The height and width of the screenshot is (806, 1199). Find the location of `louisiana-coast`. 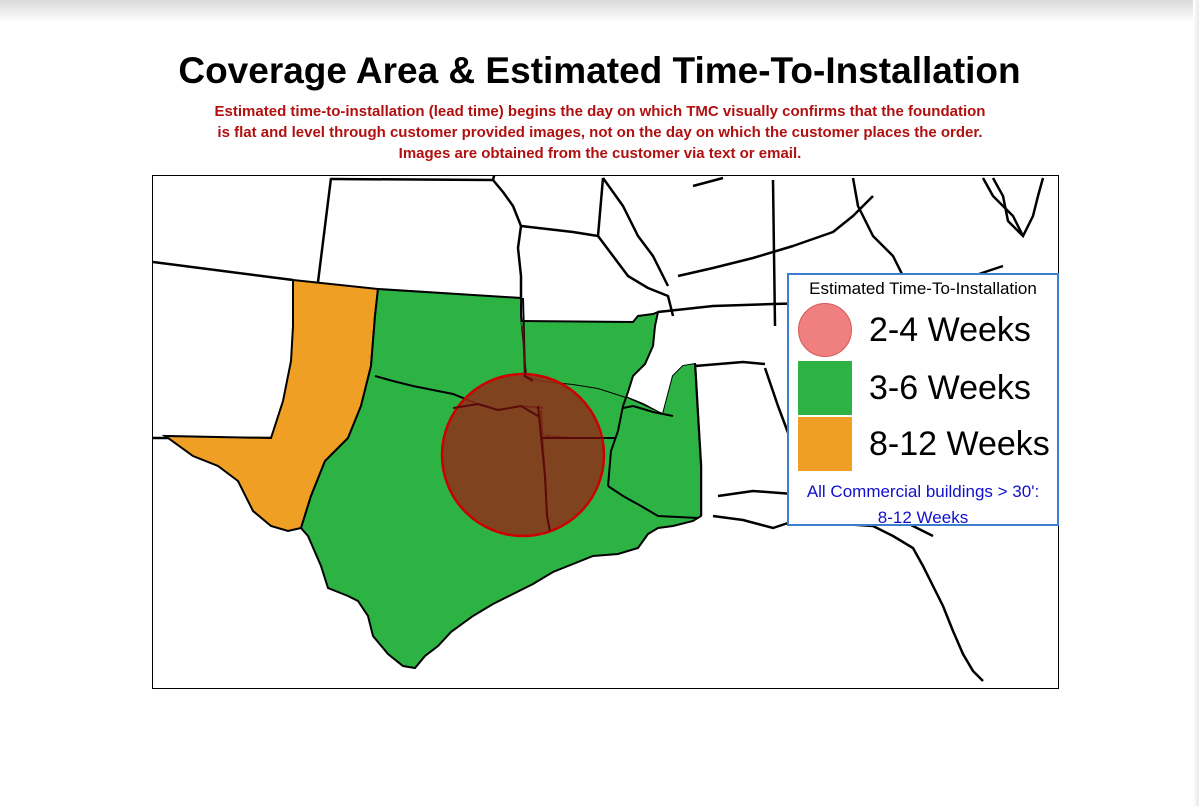

louisiana-coast is located at coordinates (653, 502).